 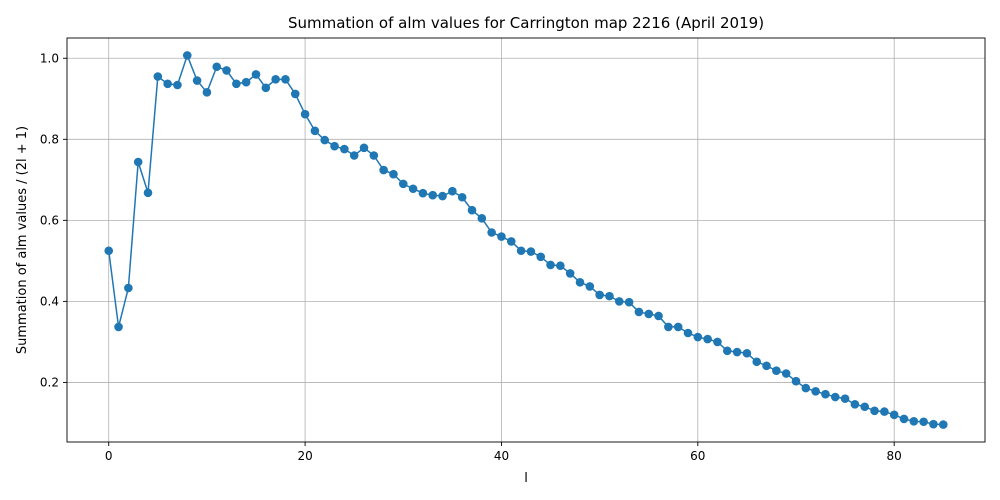 I want to click on y-tick-label: 0.2, so click(x=49, y=382).